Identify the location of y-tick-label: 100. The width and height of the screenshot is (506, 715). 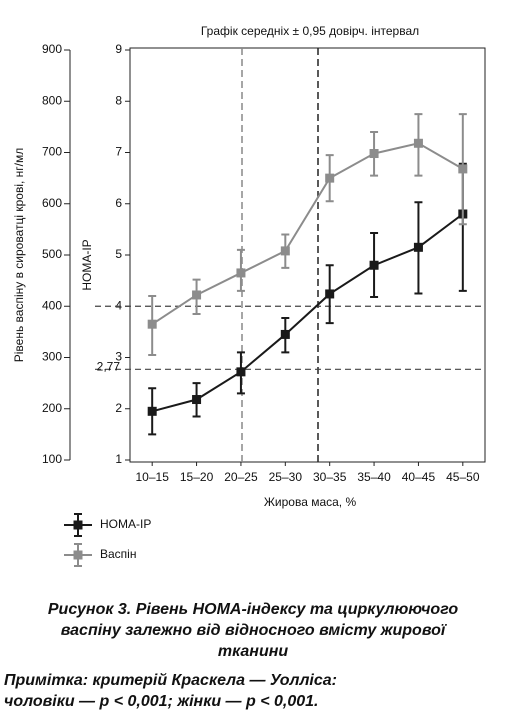
(52, 459).